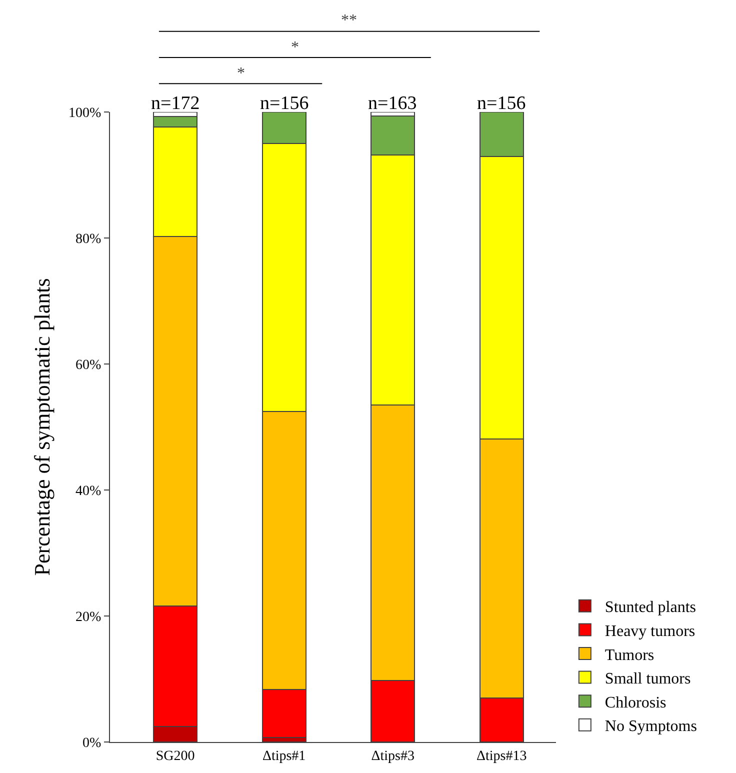 The height and width of the screenshot is (773, 736). What do you see at coordinates (89, 617) in the screenshot?
I see `y-tick-label: 20%` at bounding box center [89, 617].